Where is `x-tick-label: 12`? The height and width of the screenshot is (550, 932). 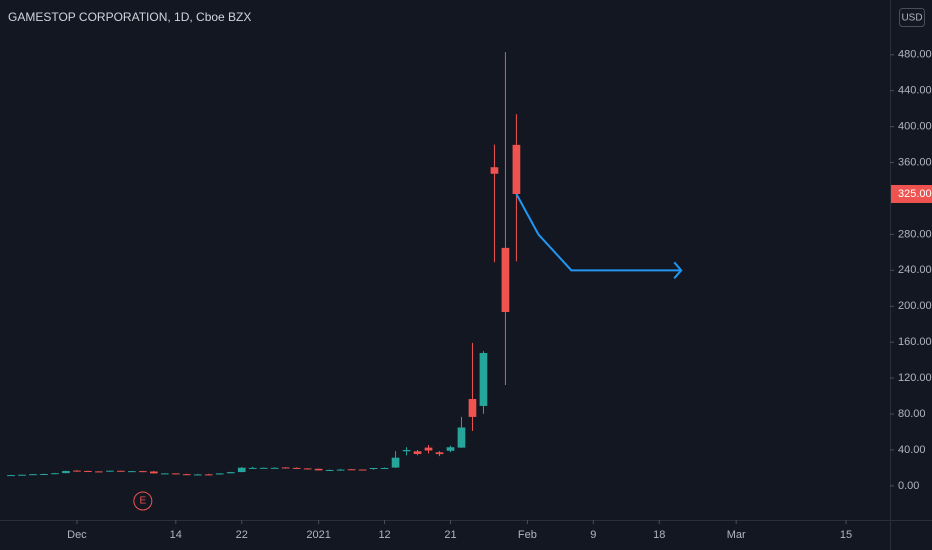
x-tick-label: 12 is located at coordinates (384, 535).